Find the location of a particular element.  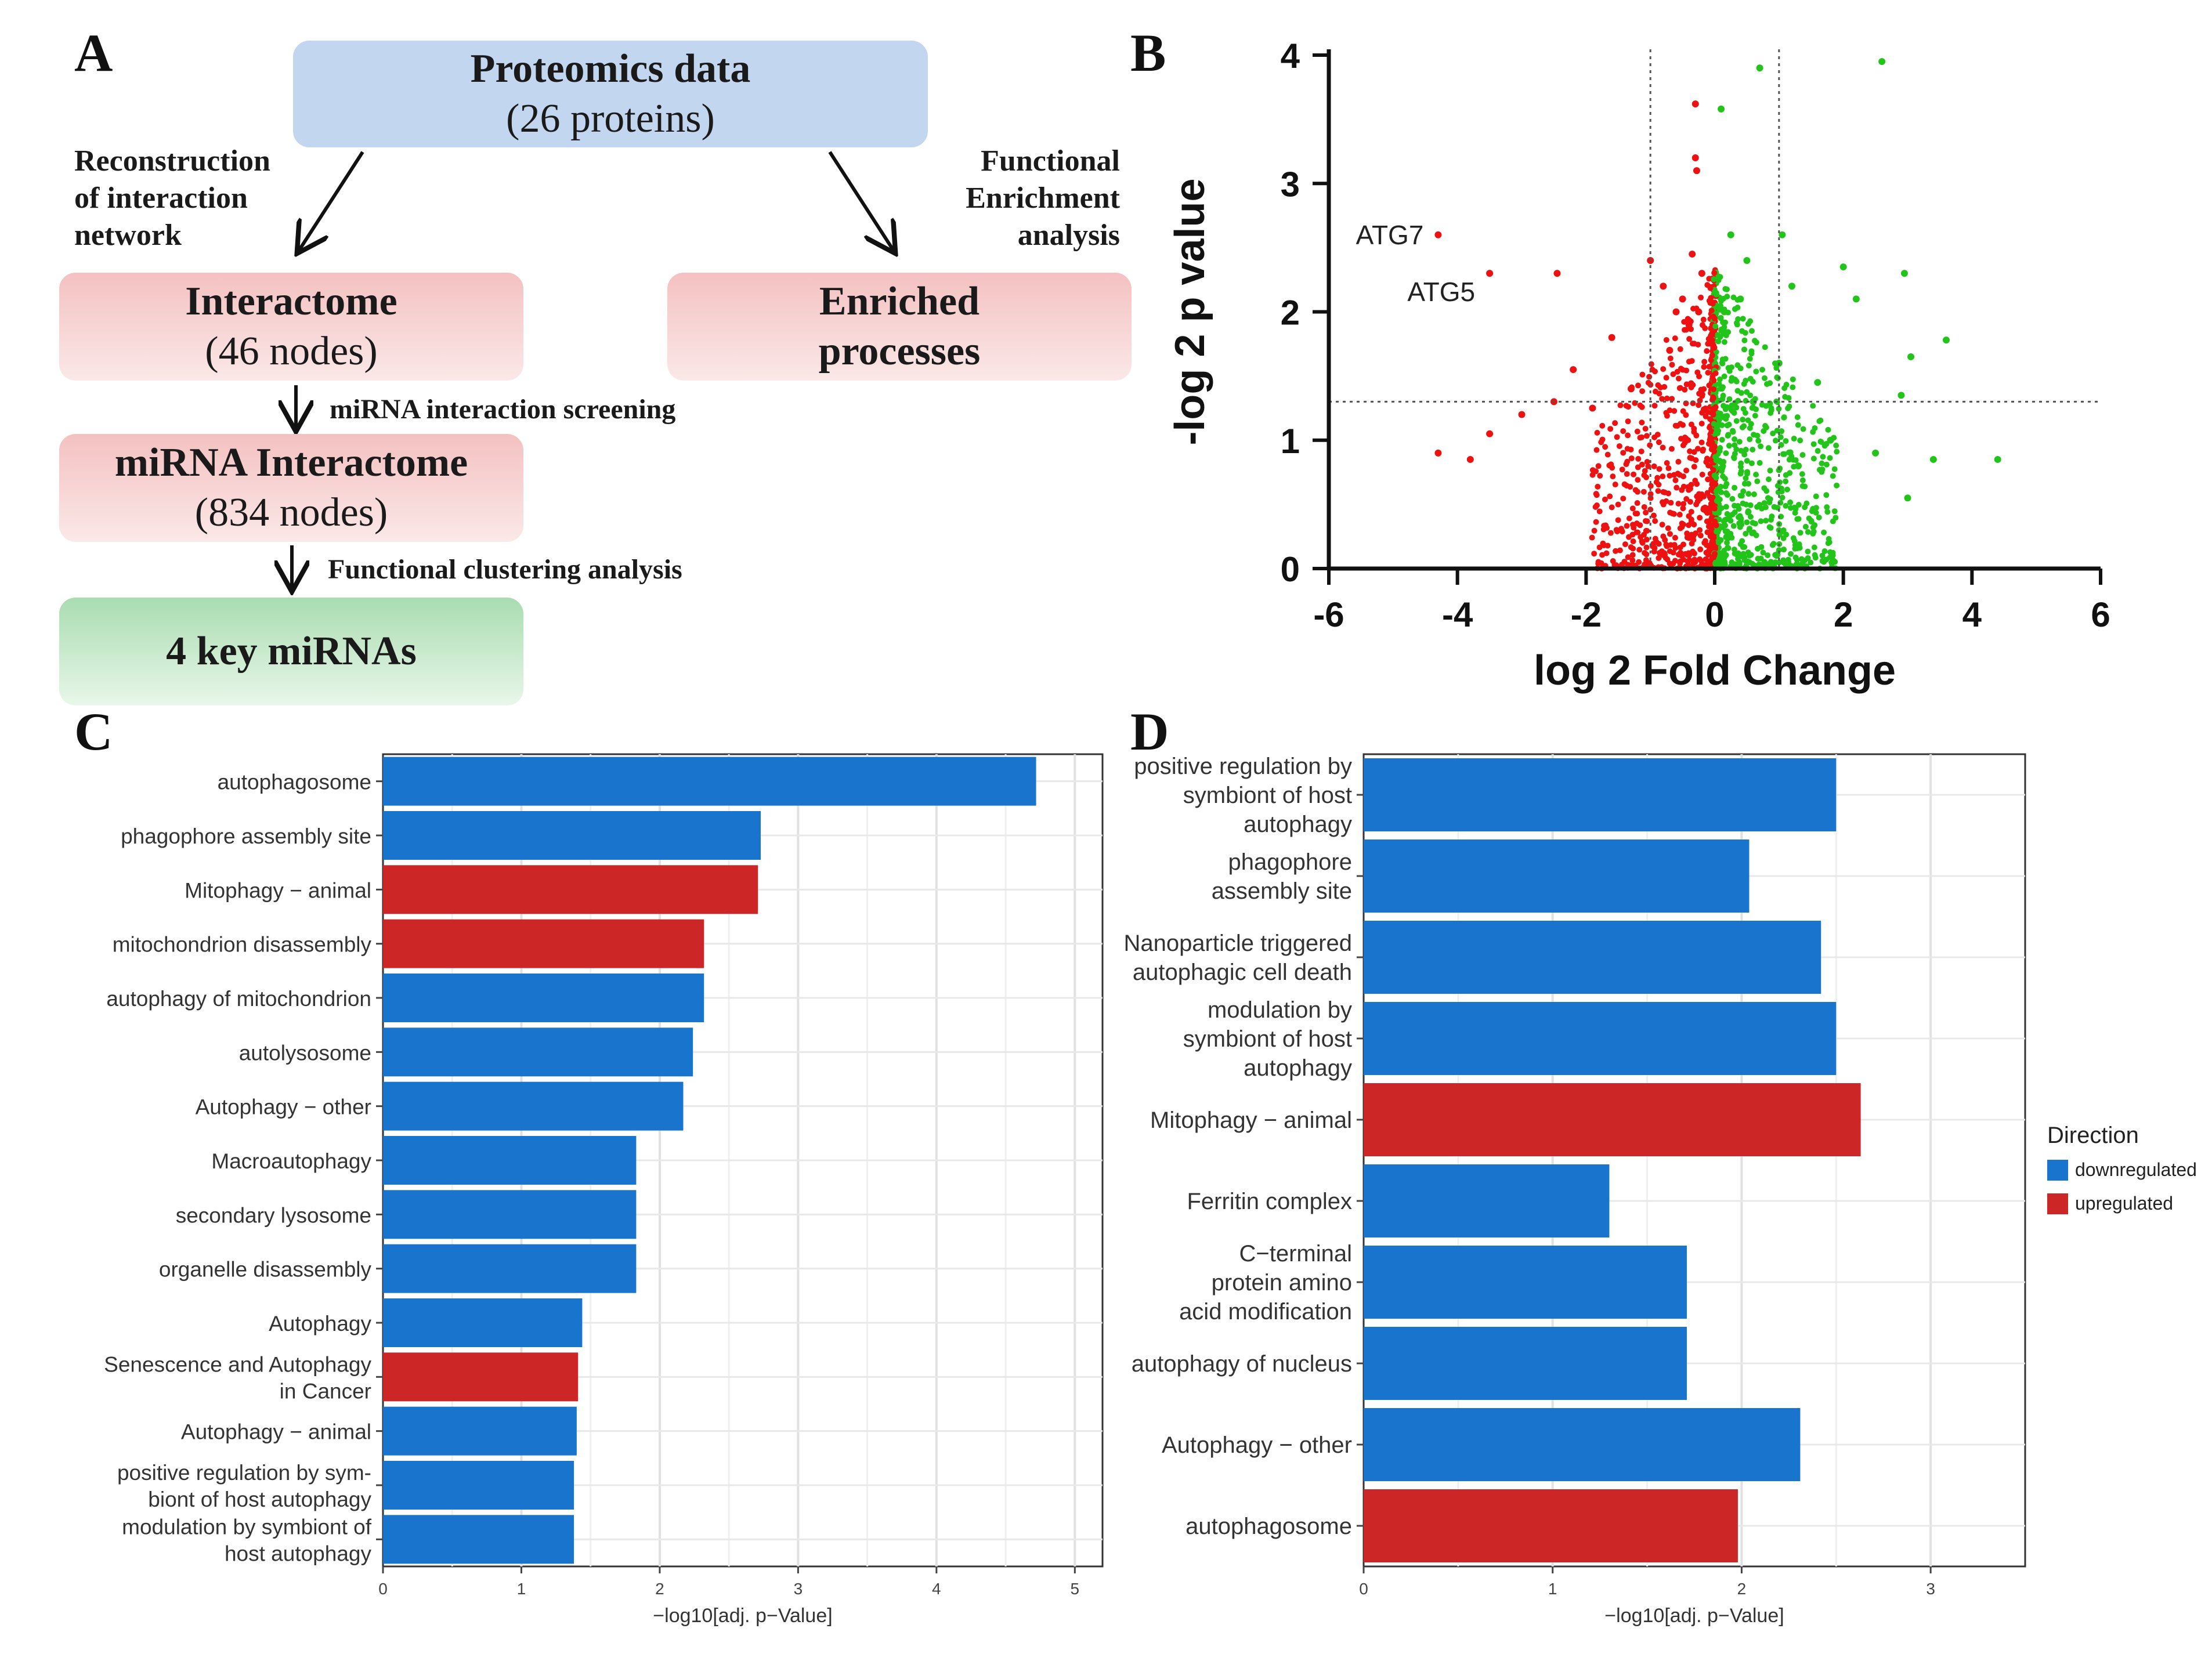

mirna-interactome-box: miRNA Interactome (834 nodes) is located at coordinates (291, 488).